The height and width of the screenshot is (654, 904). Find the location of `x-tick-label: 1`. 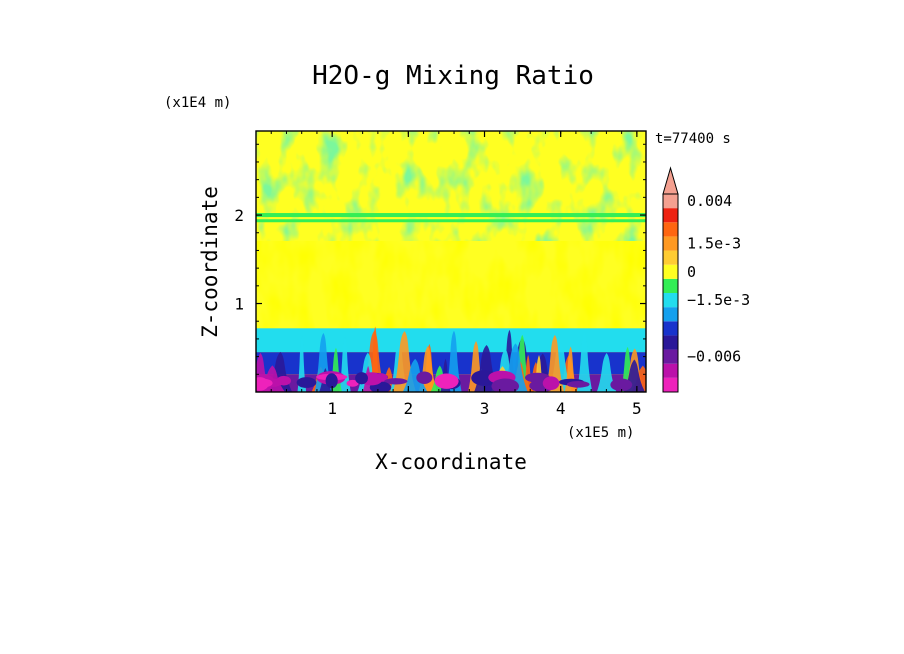

x-tick-label: 1 is located at coordinates (332, 408).